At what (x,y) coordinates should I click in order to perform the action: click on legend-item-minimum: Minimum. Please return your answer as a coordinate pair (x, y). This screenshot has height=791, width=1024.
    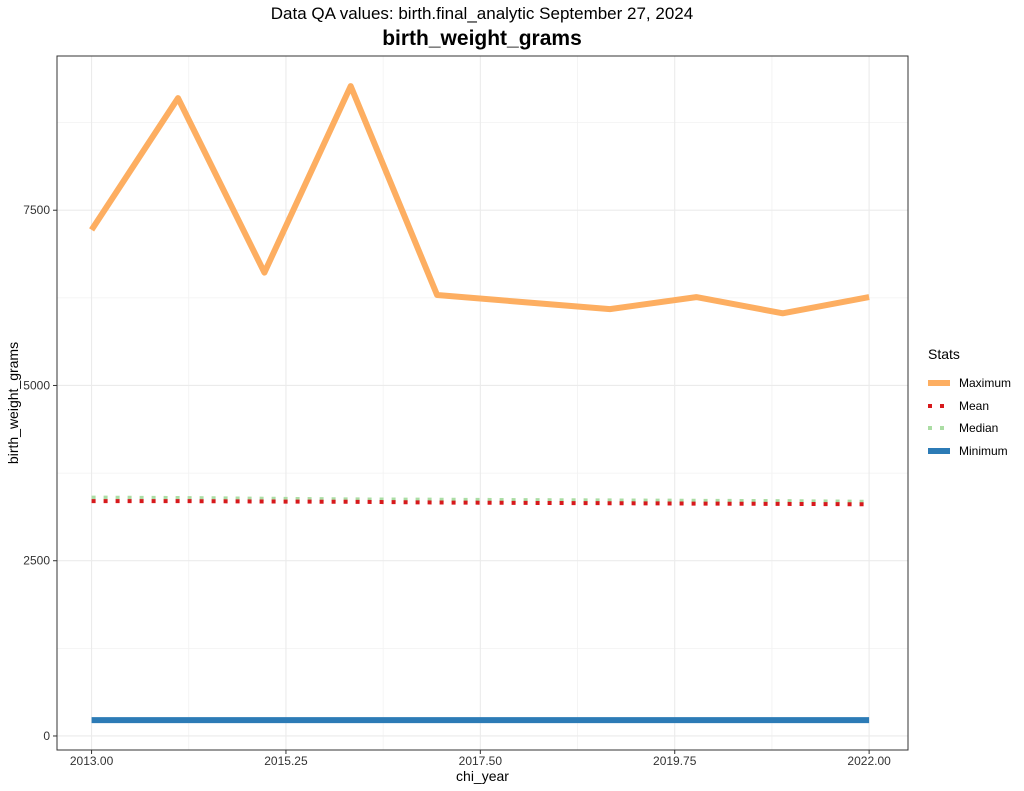
    Looking at the image, I should click on (969, 451).